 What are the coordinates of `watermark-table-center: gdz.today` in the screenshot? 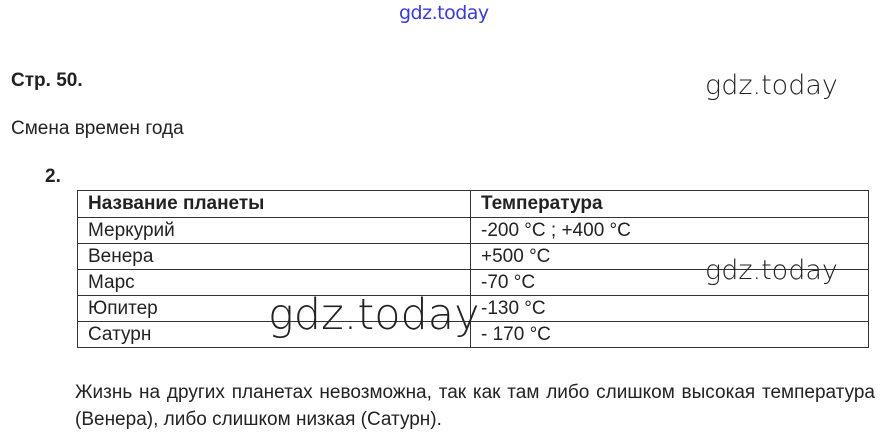 It's located at (374, 315).